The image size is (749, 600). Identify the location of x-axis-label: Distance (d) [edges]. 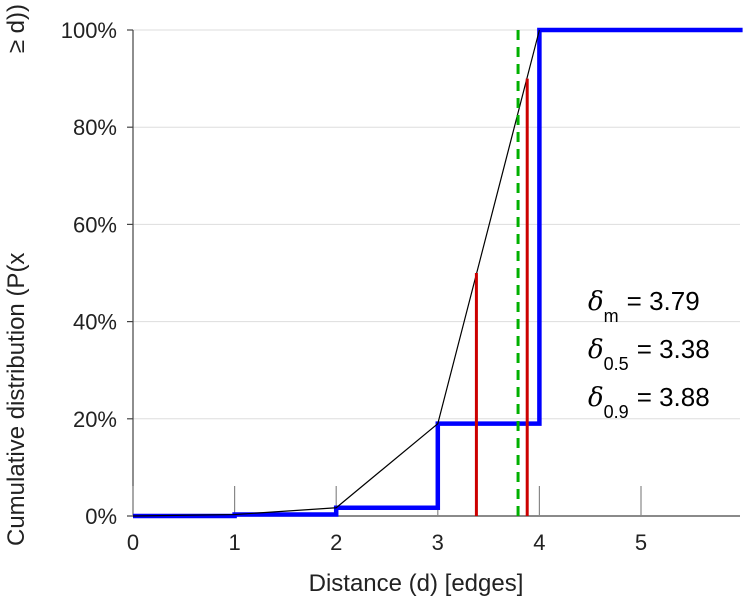
(416, 583).